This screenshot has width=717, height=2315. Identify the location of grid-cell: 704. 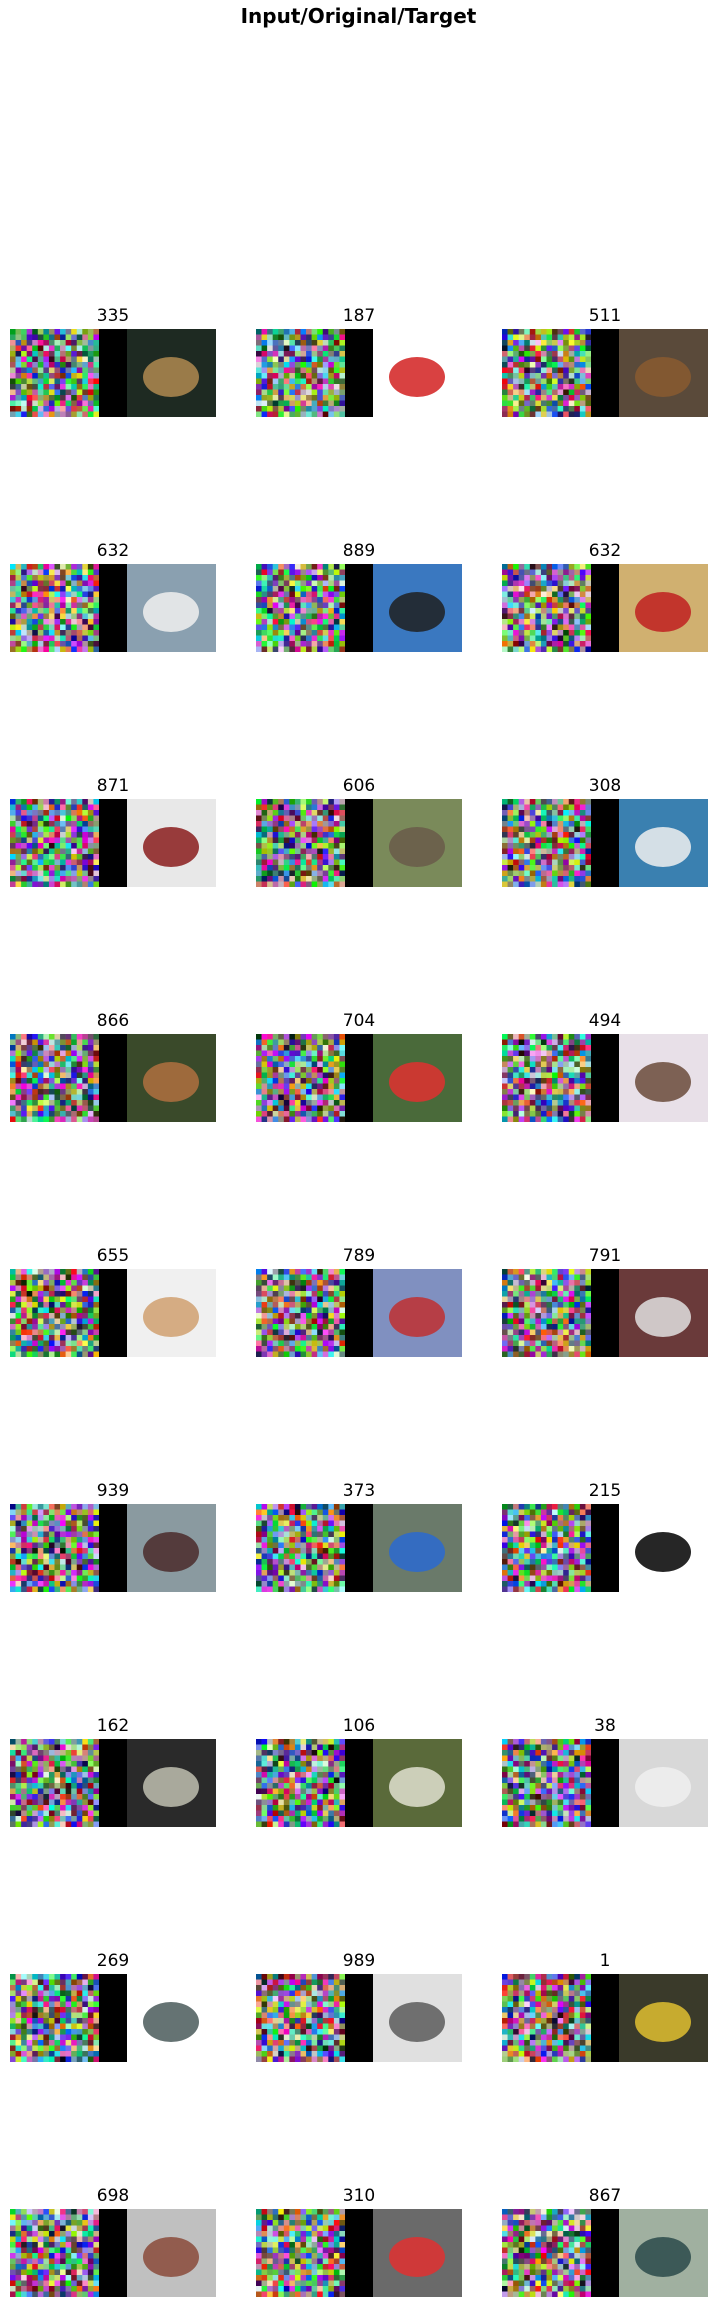
(359, 1066).